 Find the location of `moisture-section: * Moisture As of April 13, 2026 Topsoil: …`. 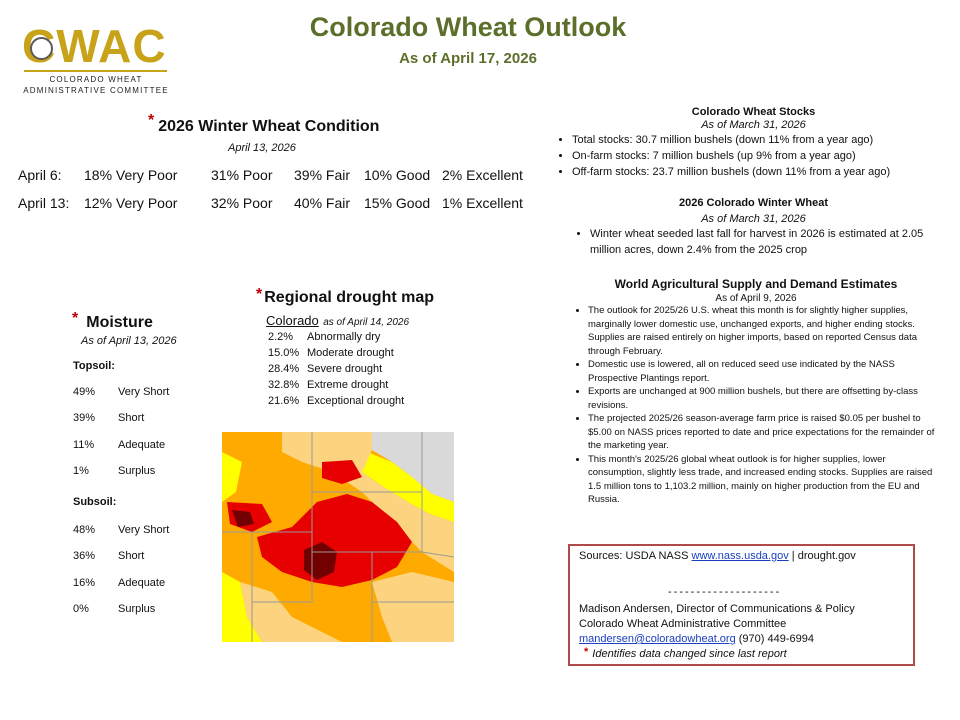

moisture-section: * Moisture As of April 13, 2026 Topsoil: … is located at coordinates (150, 468).